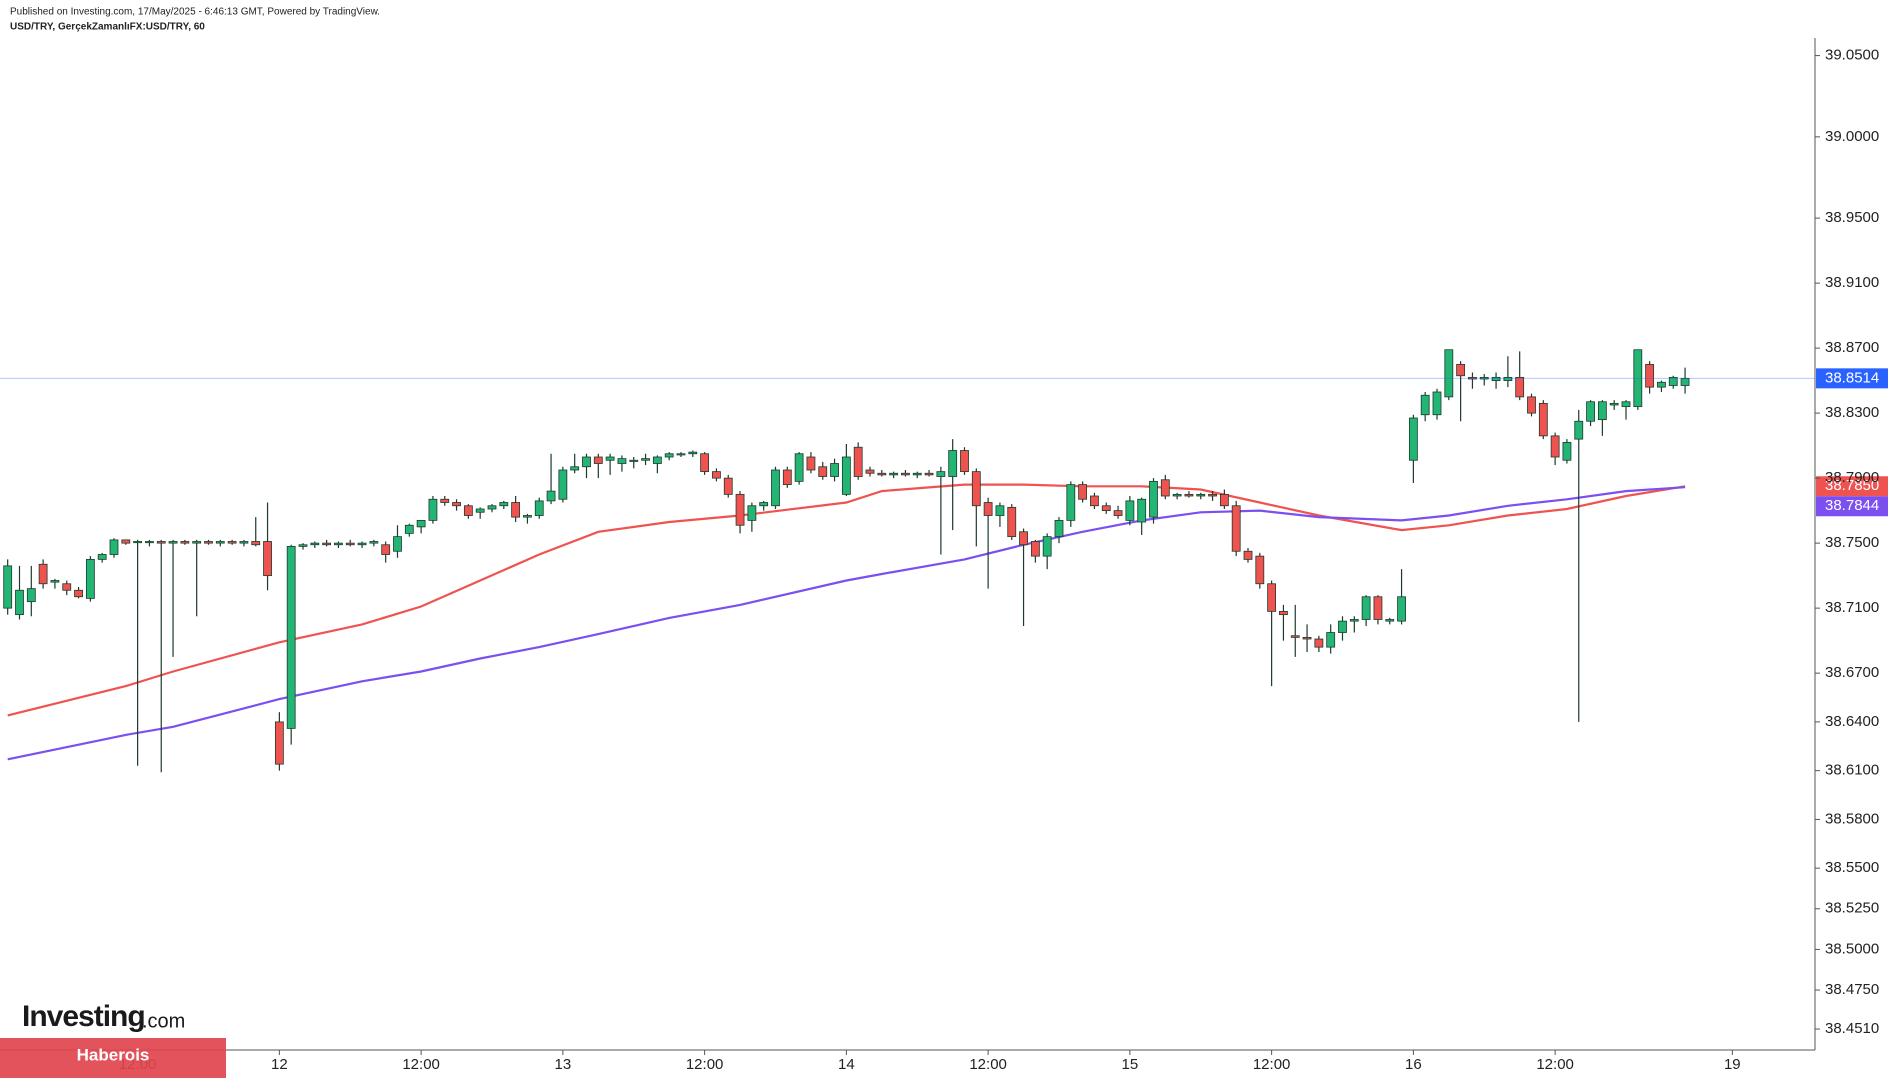  Describe the element at coordinates (421, 1064) in the screenshot. I see `x-tick-label: 12:00` at that location.